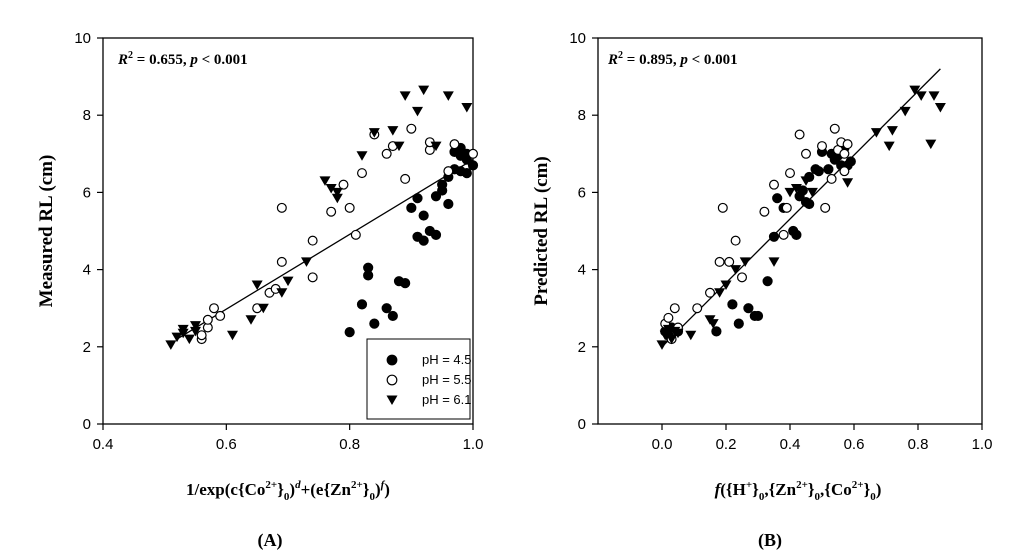  I want to click on legend-entry-ph-6-1: pH = 6.1, so click(429, 399).